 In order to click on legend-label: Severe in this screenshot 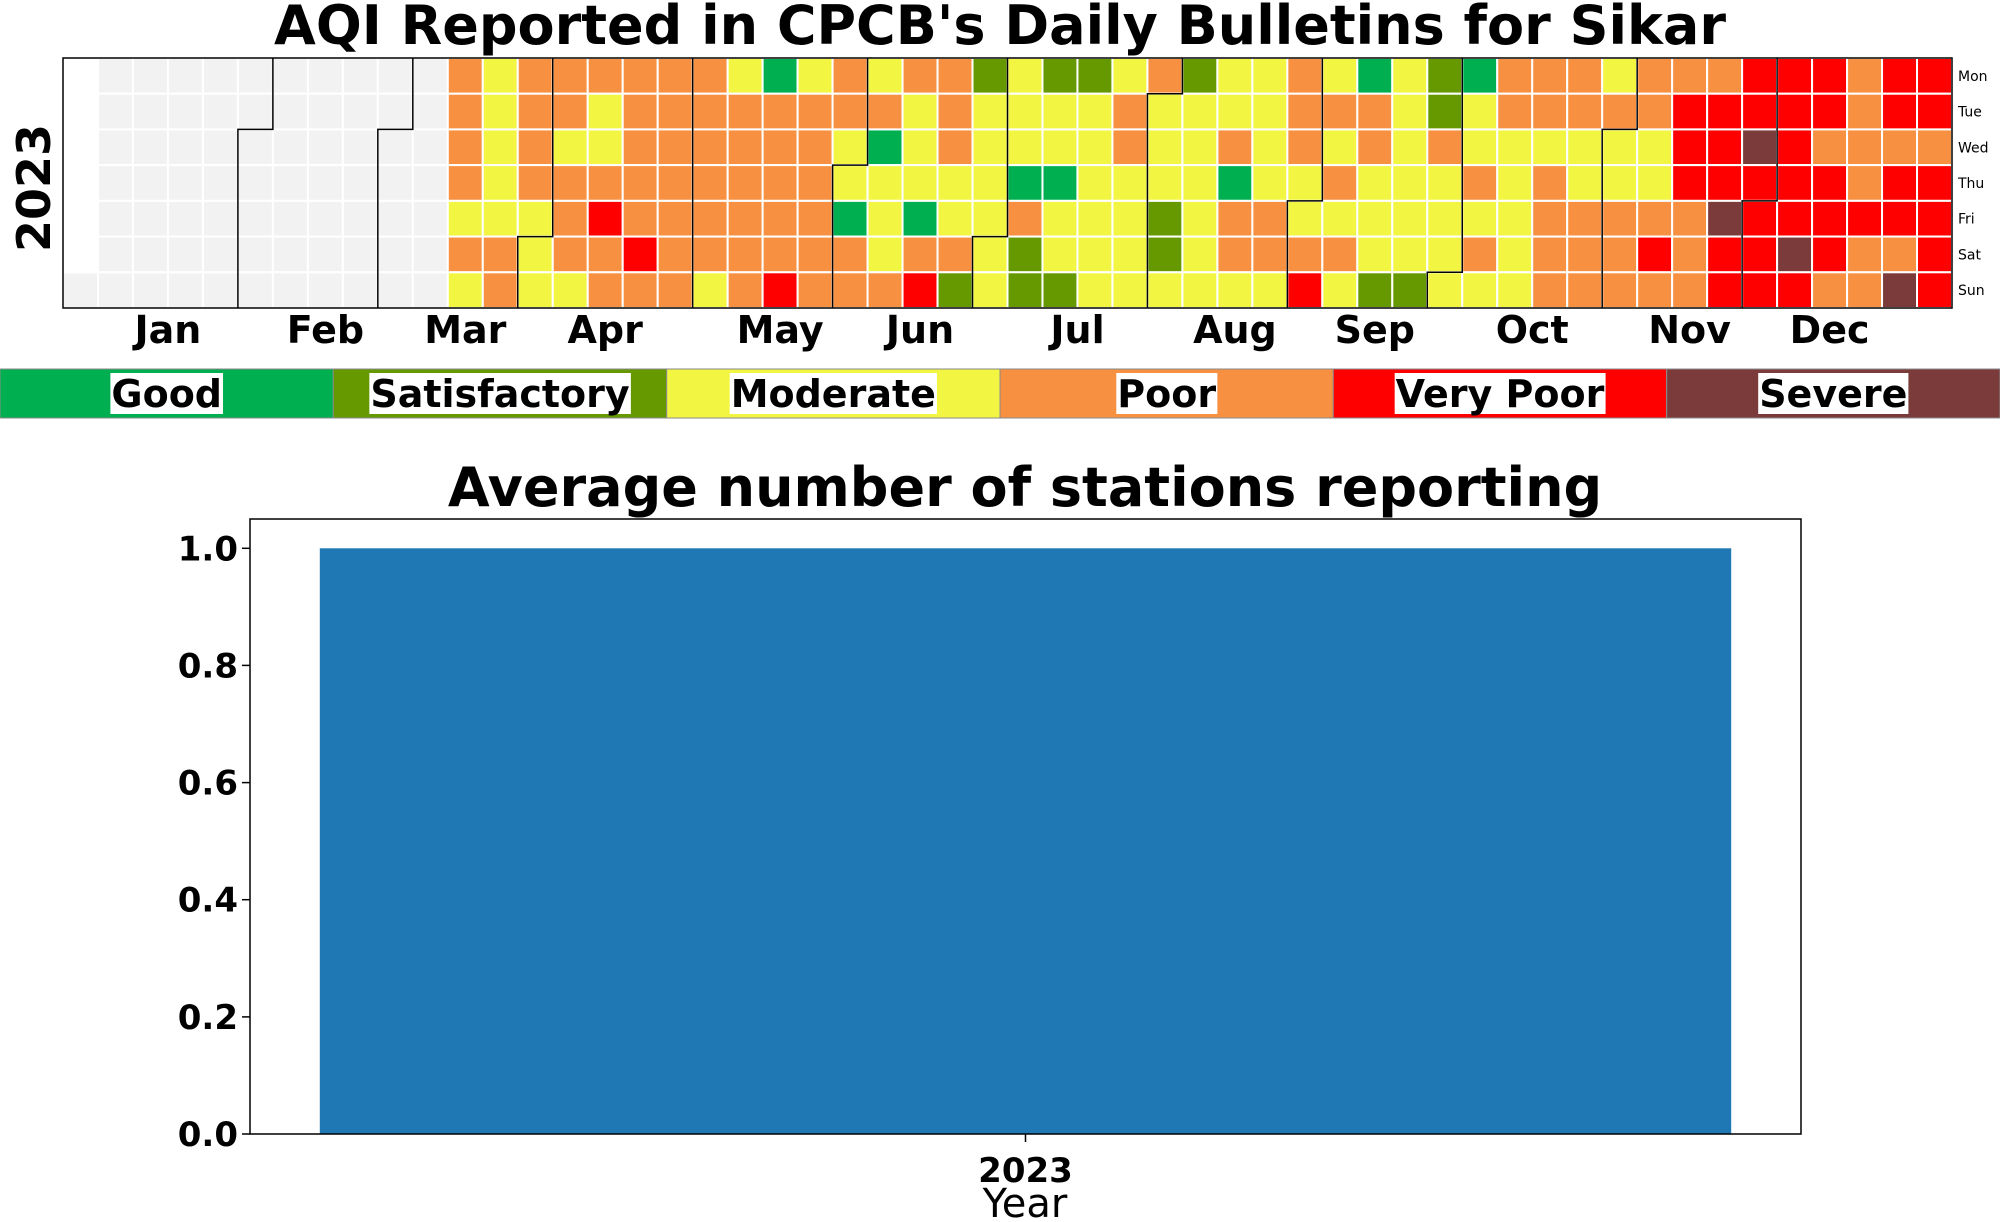, I will do `click(1833, 394)`.